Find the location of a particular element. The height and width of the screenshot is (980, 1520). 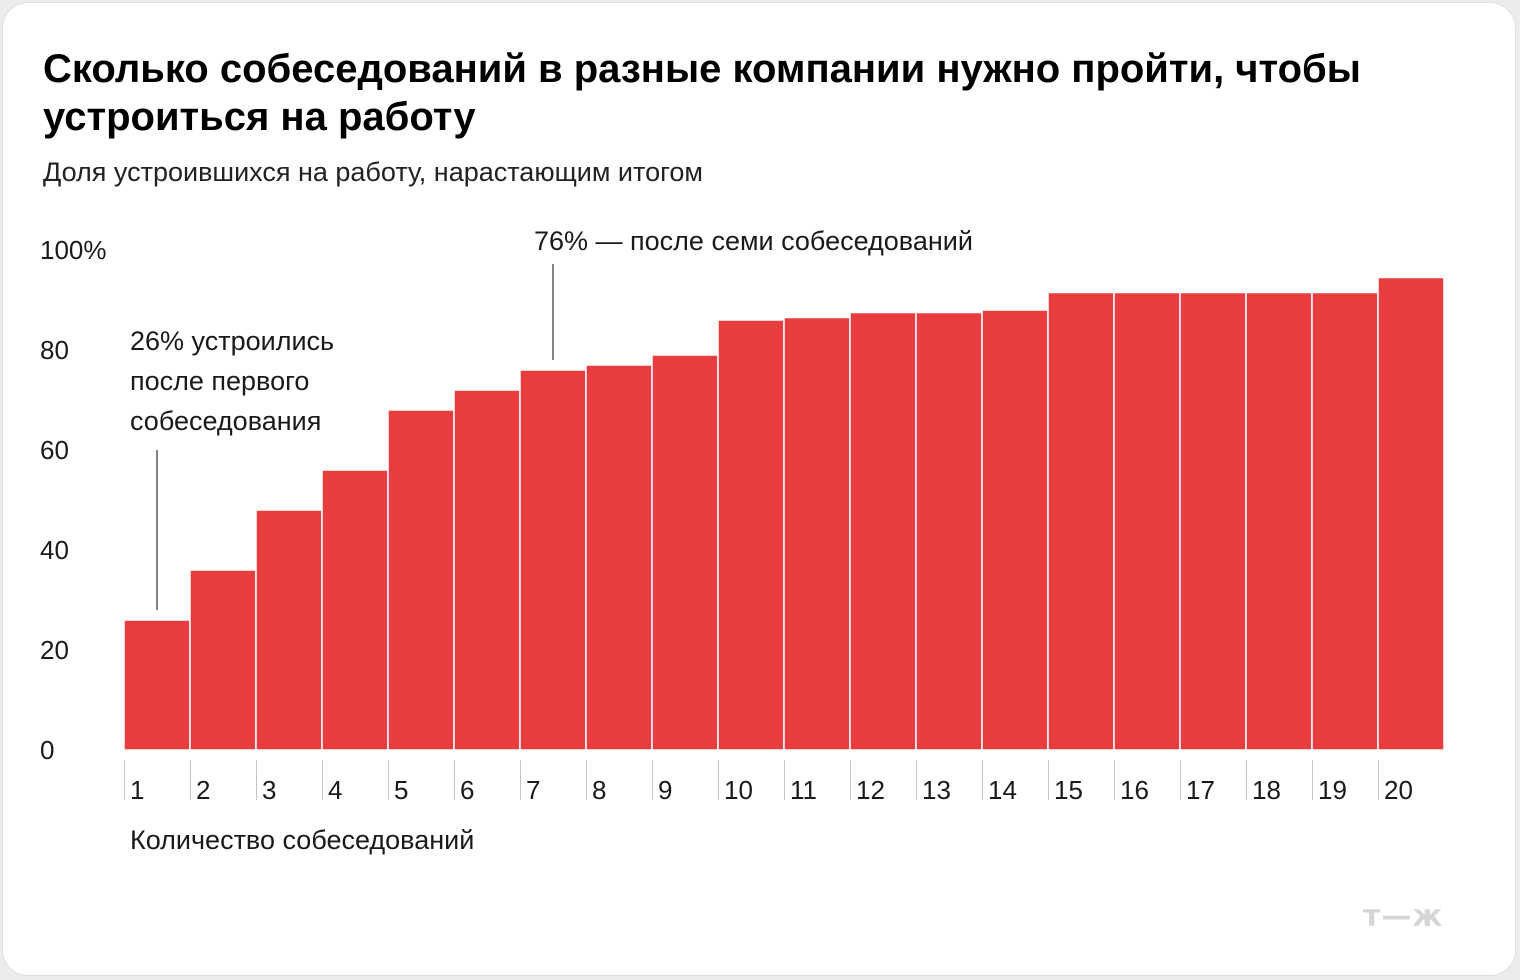

x-tick-label: 9 is located at coordinates (665, 790).